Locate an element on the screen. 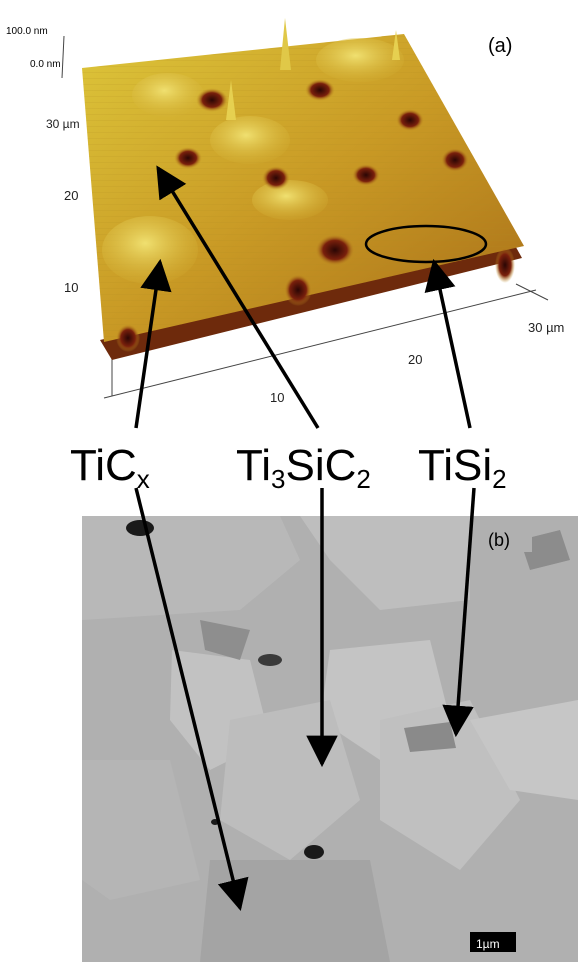  y-tick-10: 10 is located at coordinates (71, 287).